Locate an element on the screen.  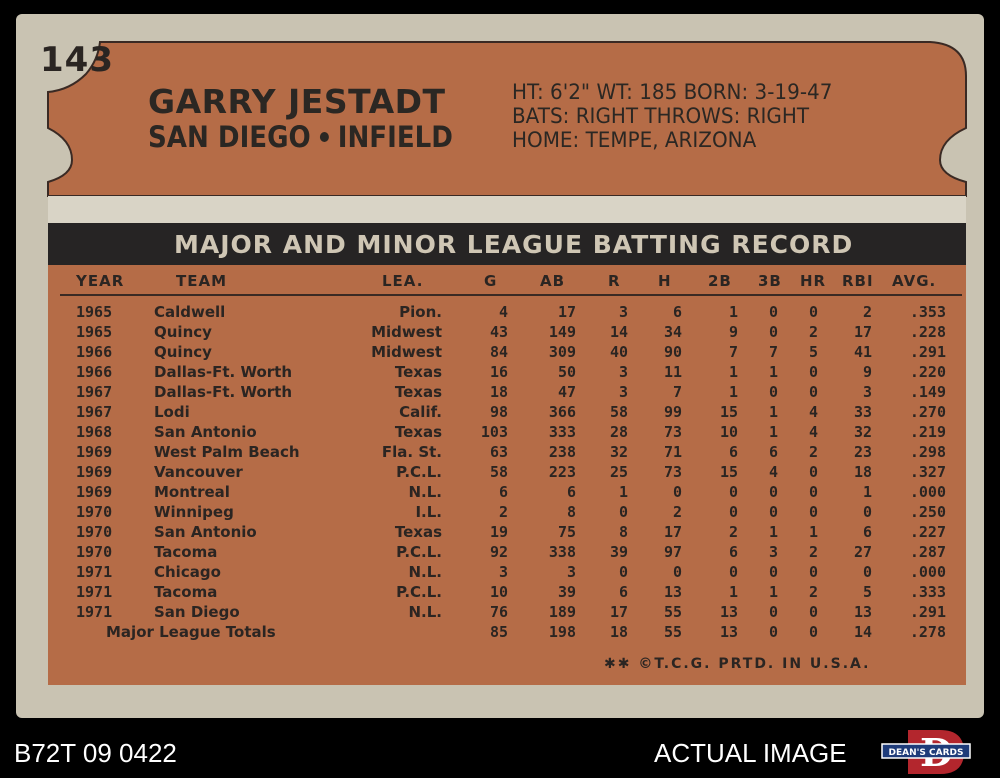
cell-runs: 14 is located at coordinates (618, 332).